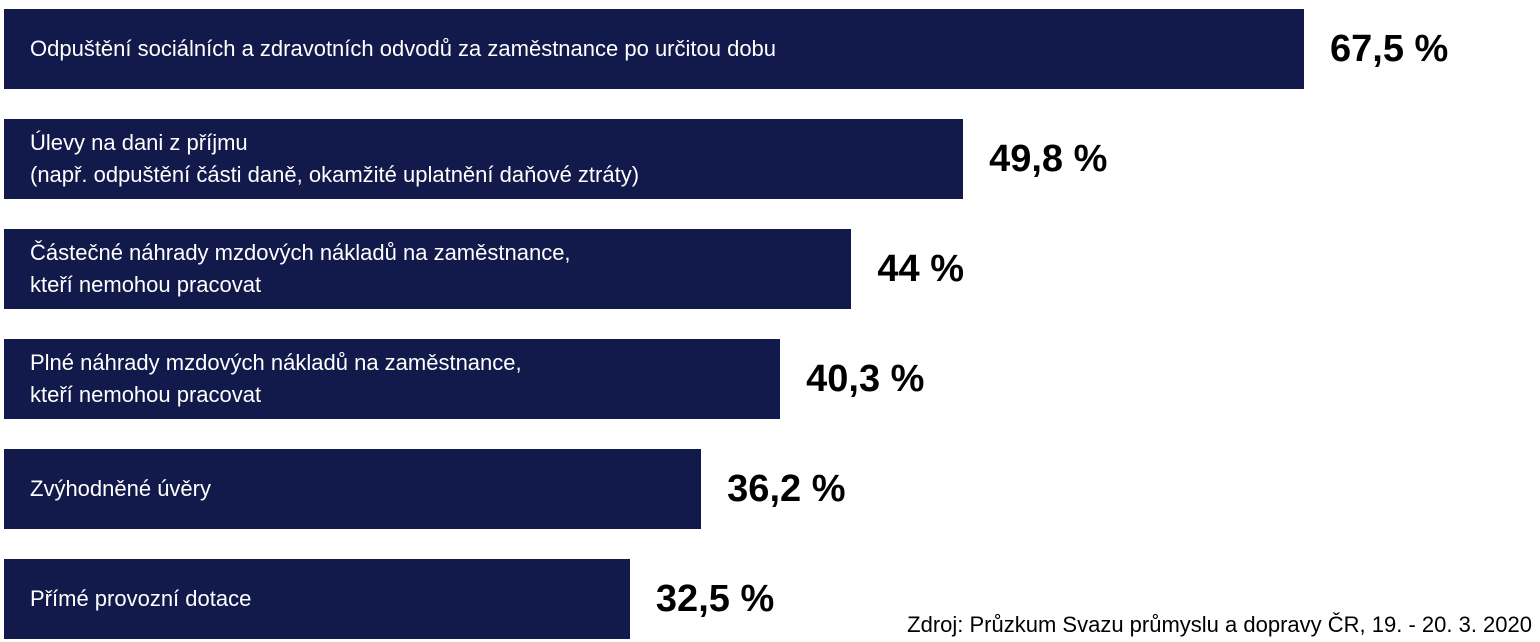 This screenshot has width=1540, height=642. Describe the element at coordinates (353, 489) in the screenshot. I see `bar: Zvýhodněné úvěry` at that location.